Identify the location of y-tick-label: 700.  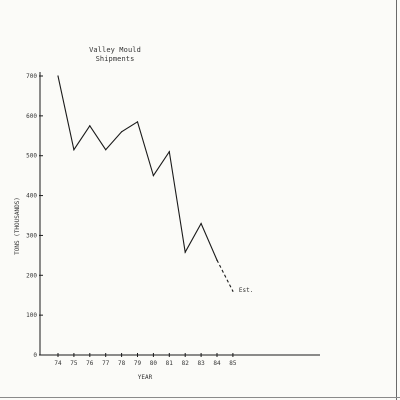
(31, 76).